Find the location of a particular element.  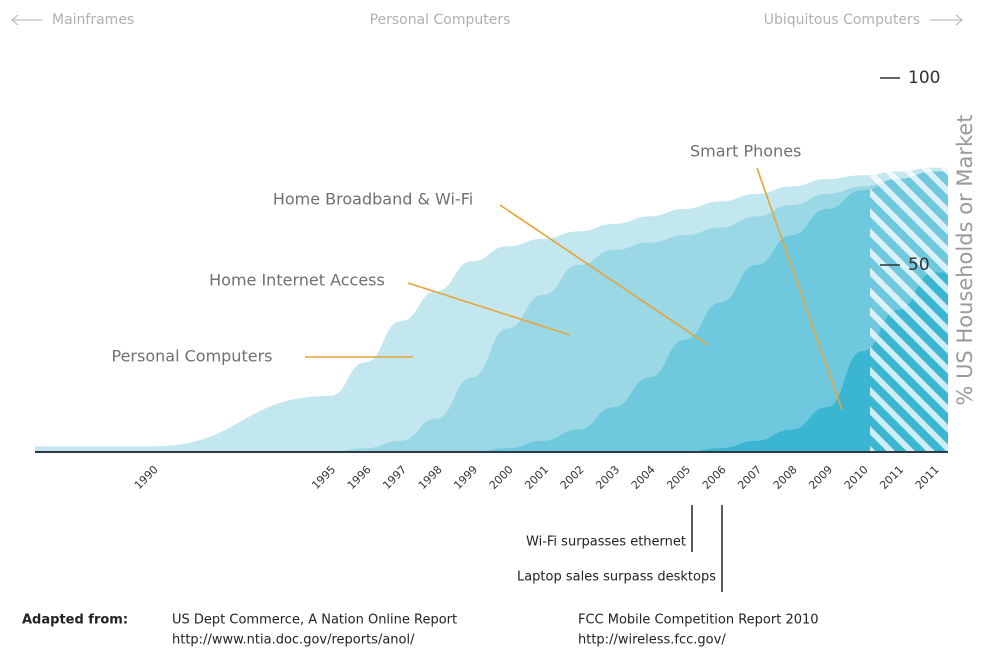

x-tick-label: 1998 is located at coordinates (430, 477).